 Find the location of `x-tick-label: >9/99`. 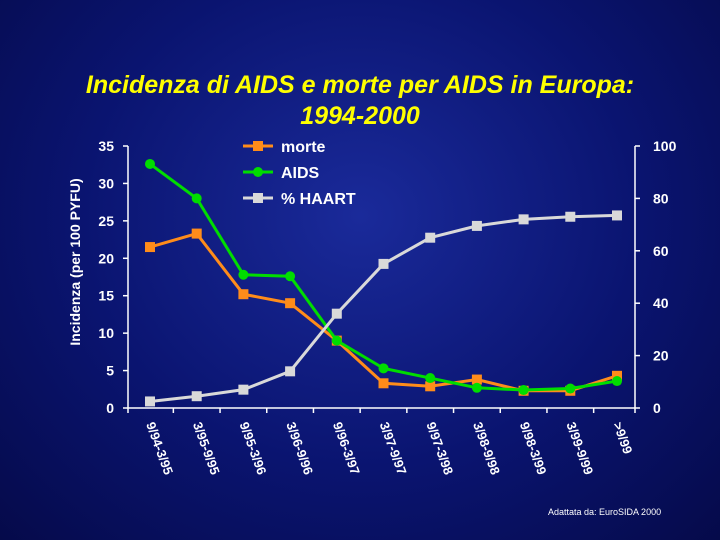

x-tick-label: >9/99 is located at coordinates (622, 438).